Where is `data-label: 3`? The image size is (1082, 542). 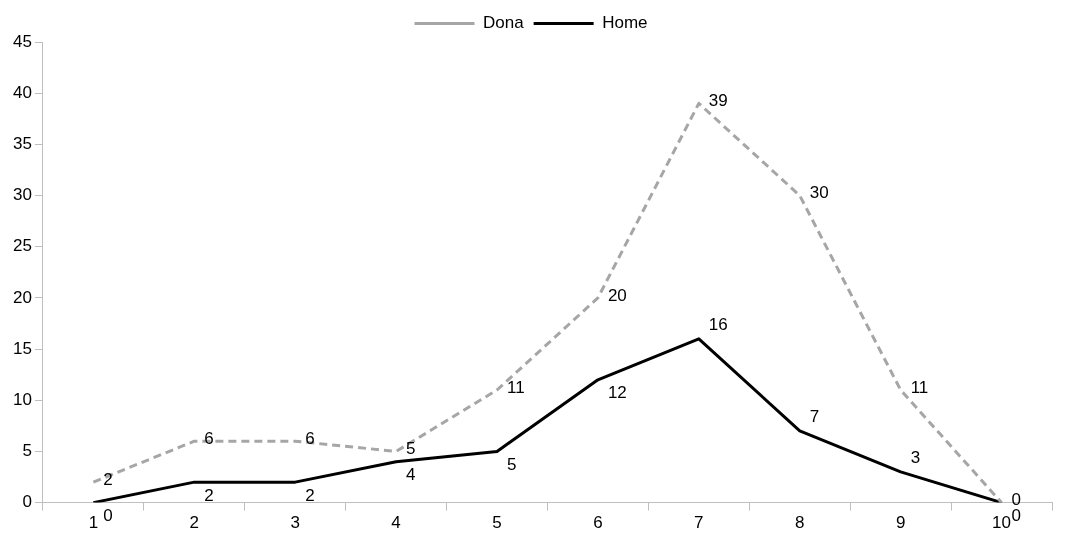
data-label: 3 is located at coordinates (915, 457).